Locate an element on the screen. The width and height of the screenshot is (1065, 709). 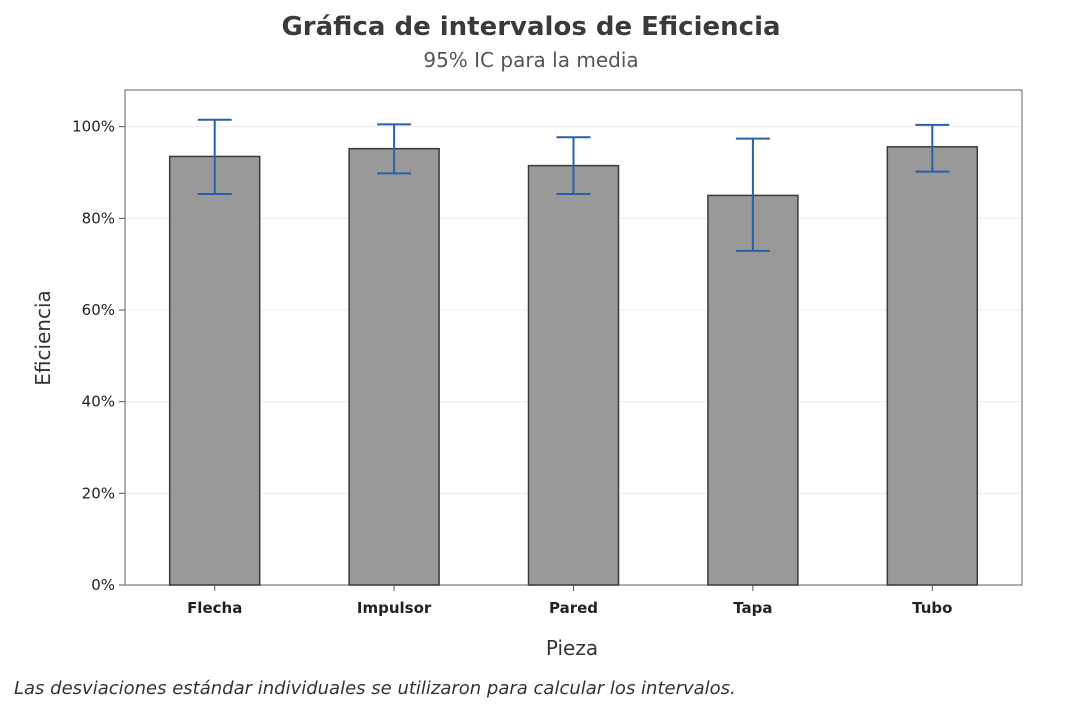
x-tick-label: Flecha is located at coordinates (214, 608).